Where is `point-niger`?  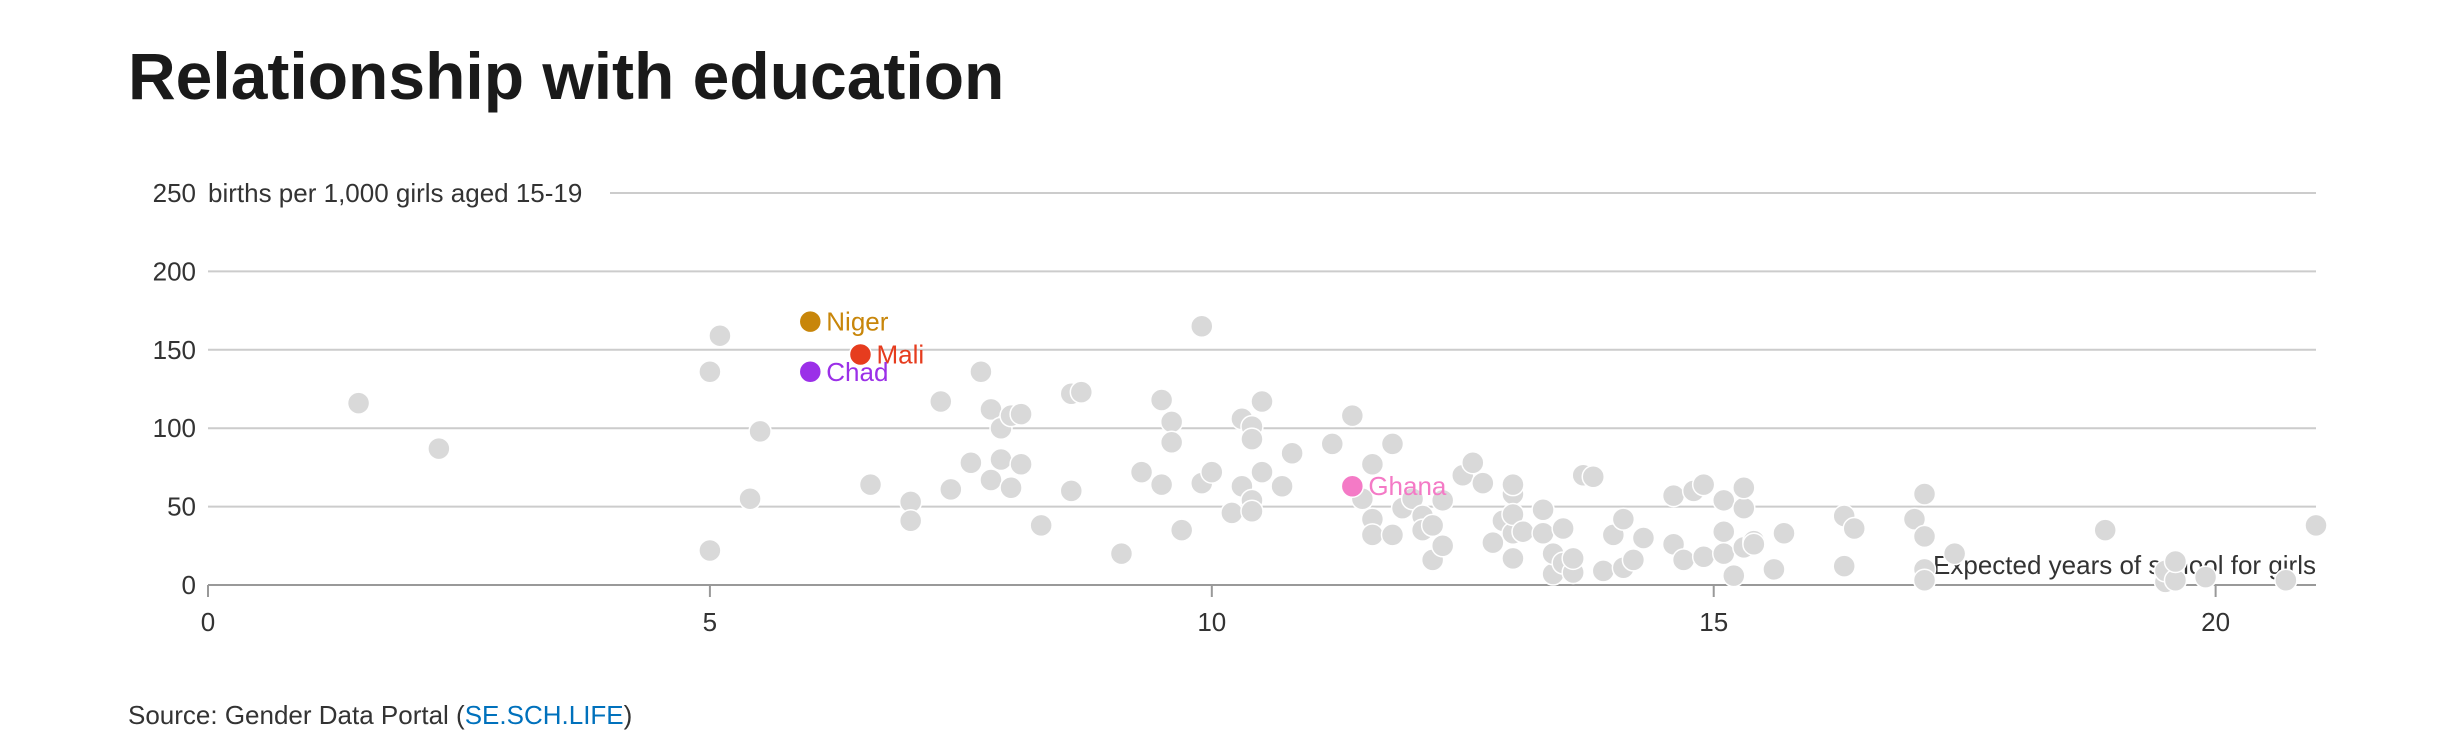
point-niger is located at coordinates (810, 321).